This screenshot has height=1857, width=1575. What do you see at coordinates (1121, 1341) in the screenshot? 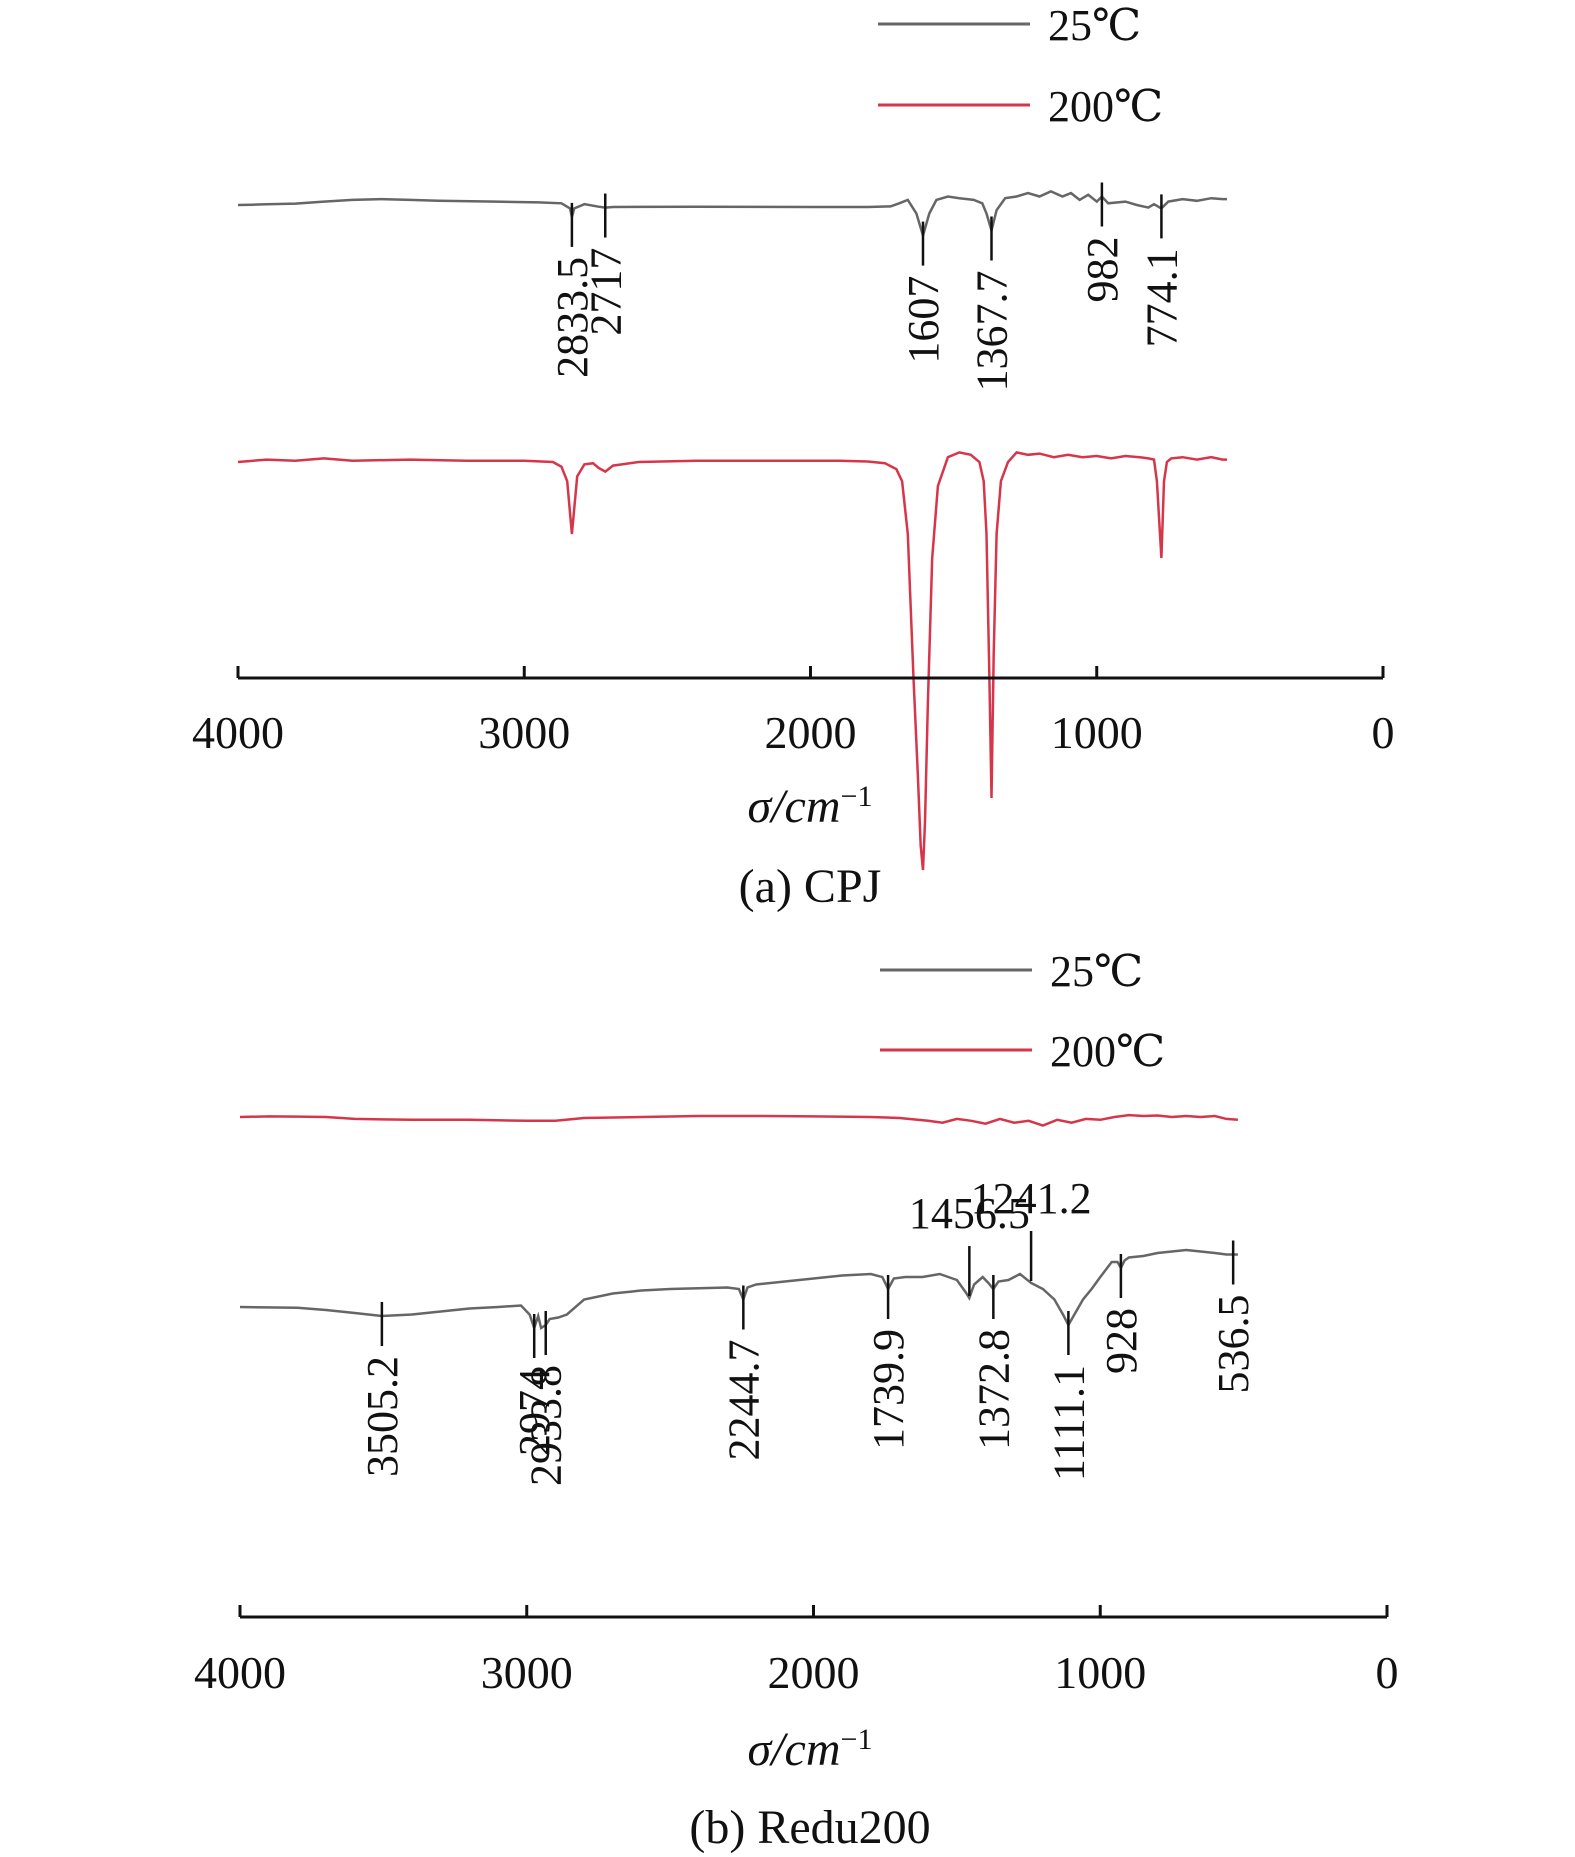
I see `peak-label: 928` at bounding box center [1121, 1341].